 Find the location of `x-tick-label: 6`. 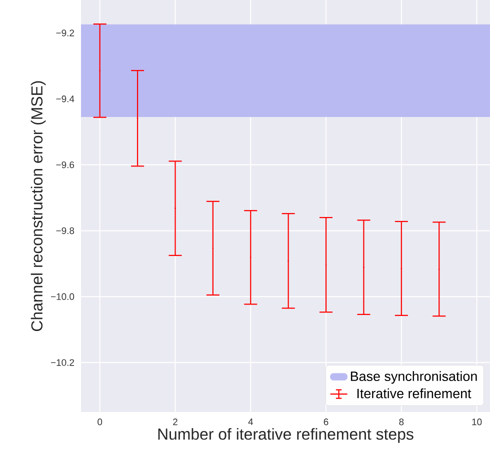

x-tick-label: 6 is located at coordinates (326, 422).